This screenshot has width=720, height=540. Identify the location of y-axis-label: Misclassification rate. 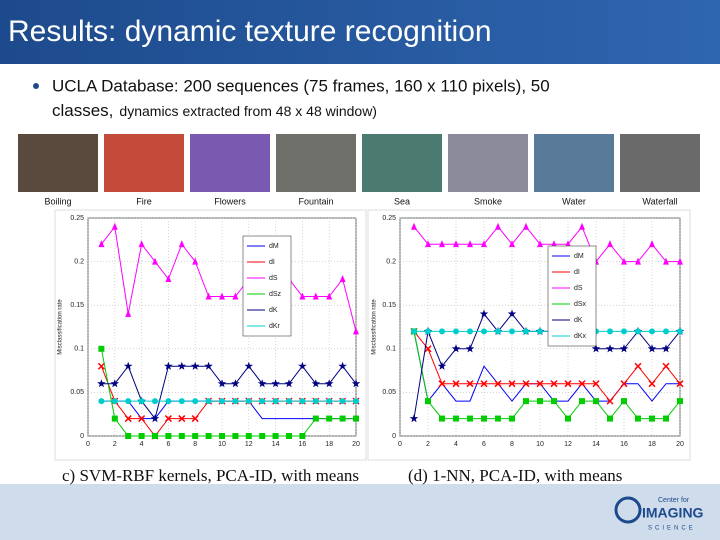
(375, 327).